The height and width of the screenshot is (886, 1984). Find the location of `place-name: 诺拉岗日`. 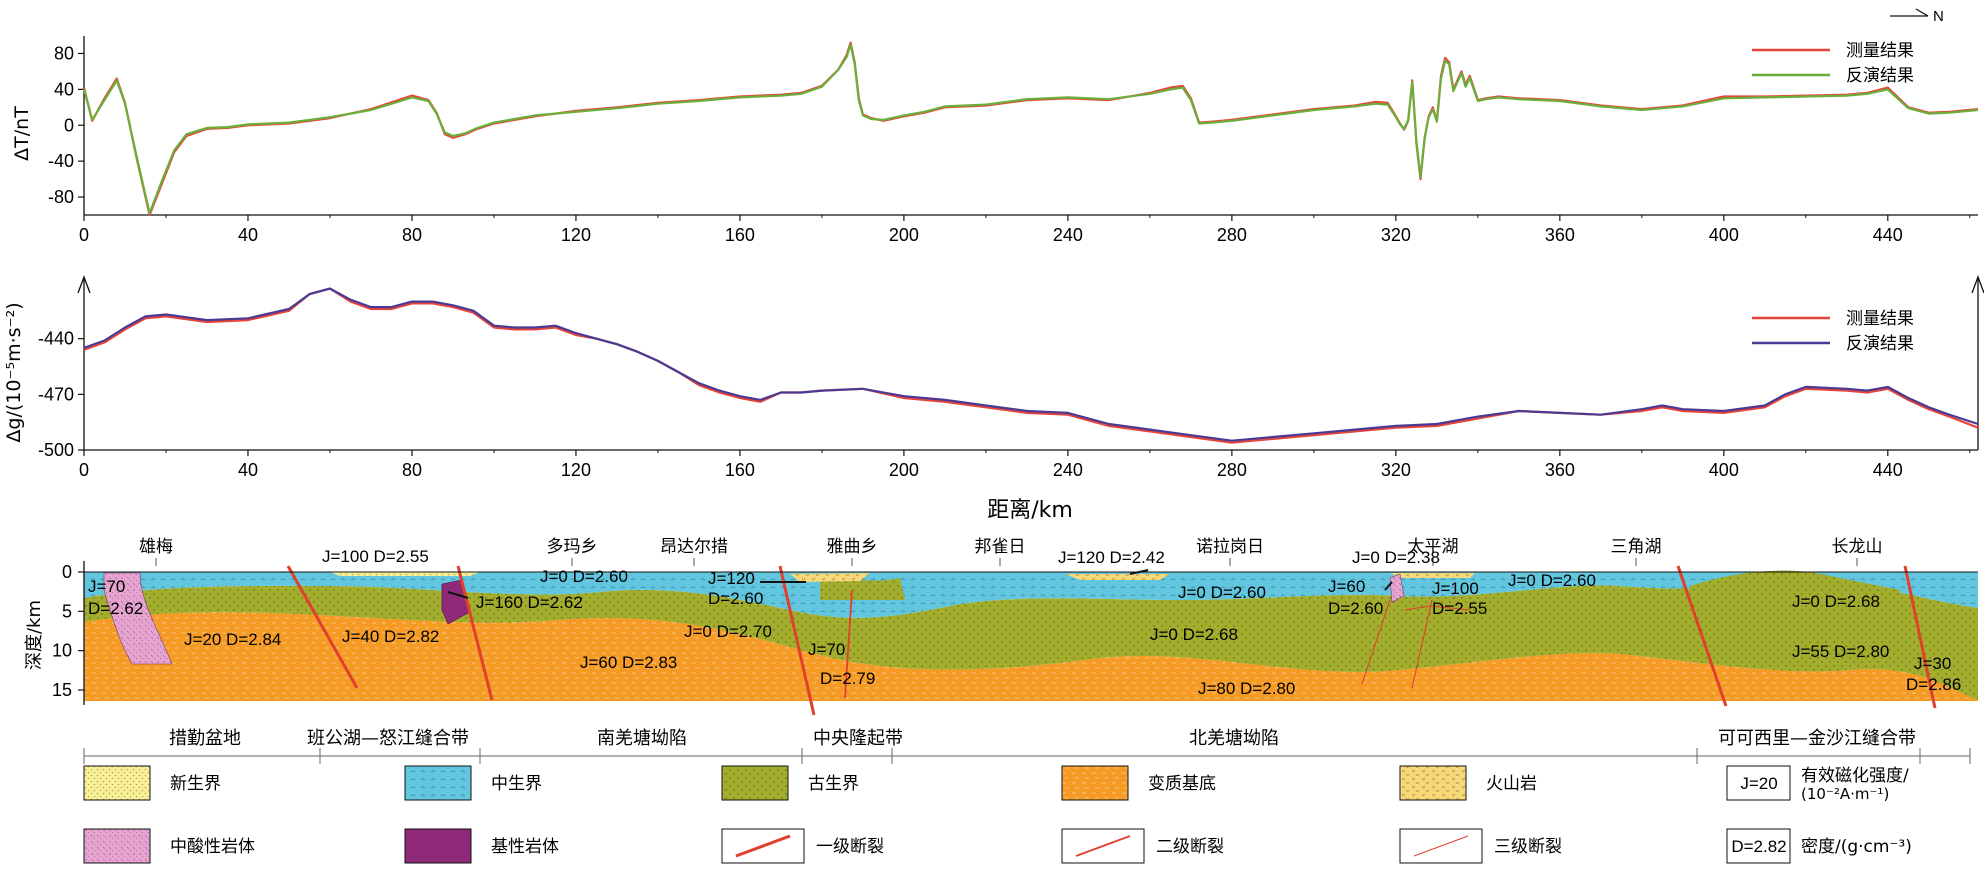

place-name: 诺拉岗日 is located at coordinates (1230, 547).